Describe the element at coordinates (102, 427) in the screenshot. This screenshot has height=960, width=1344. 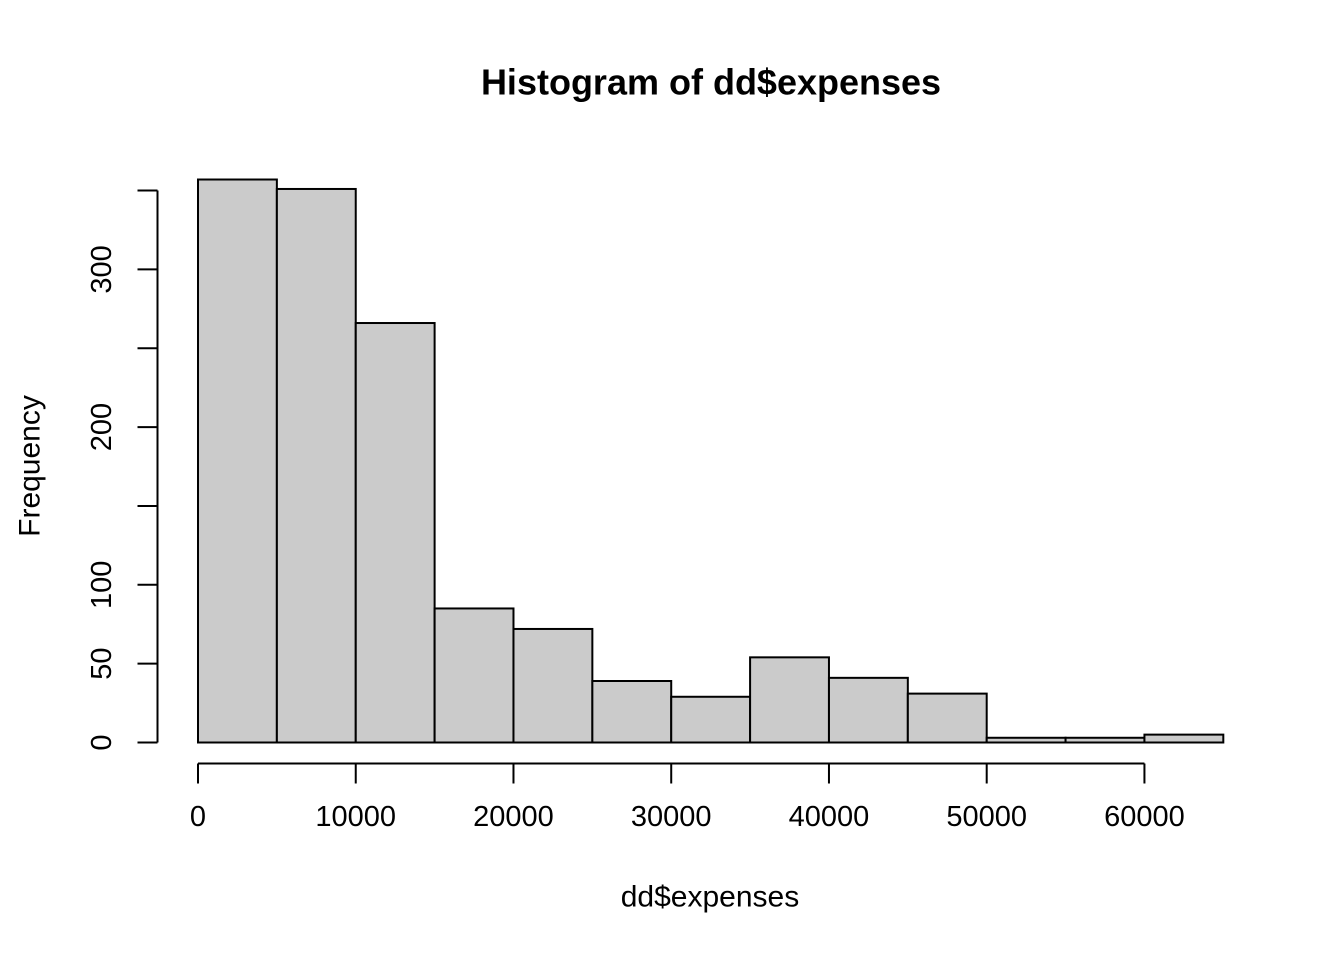
I see `y-tick-label-200: 200` at that location.